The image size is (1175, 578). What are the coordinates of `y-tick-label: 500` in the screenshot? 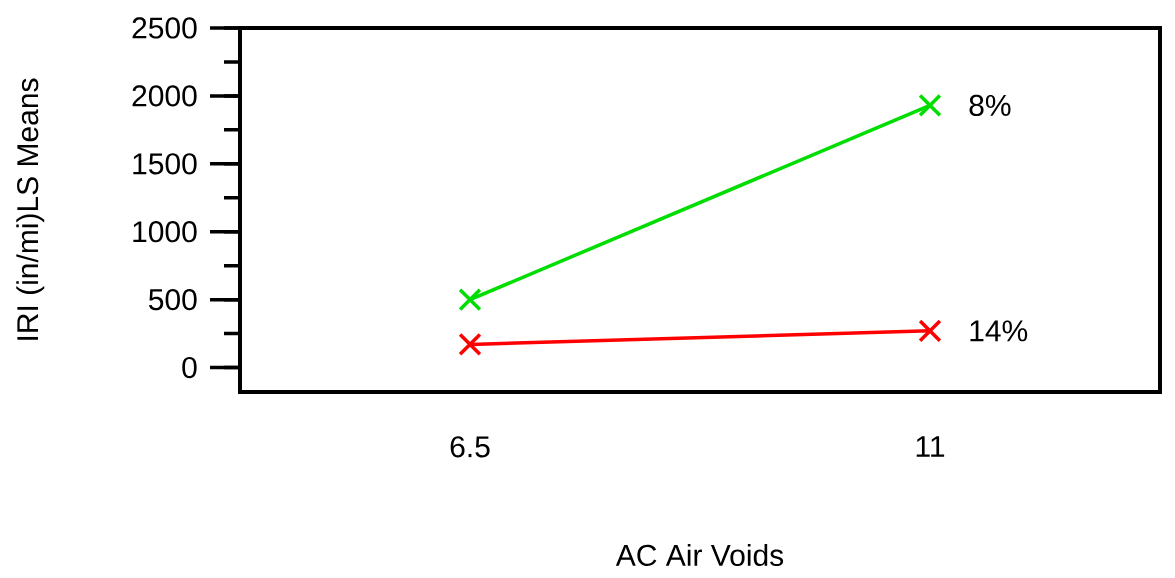 It's located at (172, 300).